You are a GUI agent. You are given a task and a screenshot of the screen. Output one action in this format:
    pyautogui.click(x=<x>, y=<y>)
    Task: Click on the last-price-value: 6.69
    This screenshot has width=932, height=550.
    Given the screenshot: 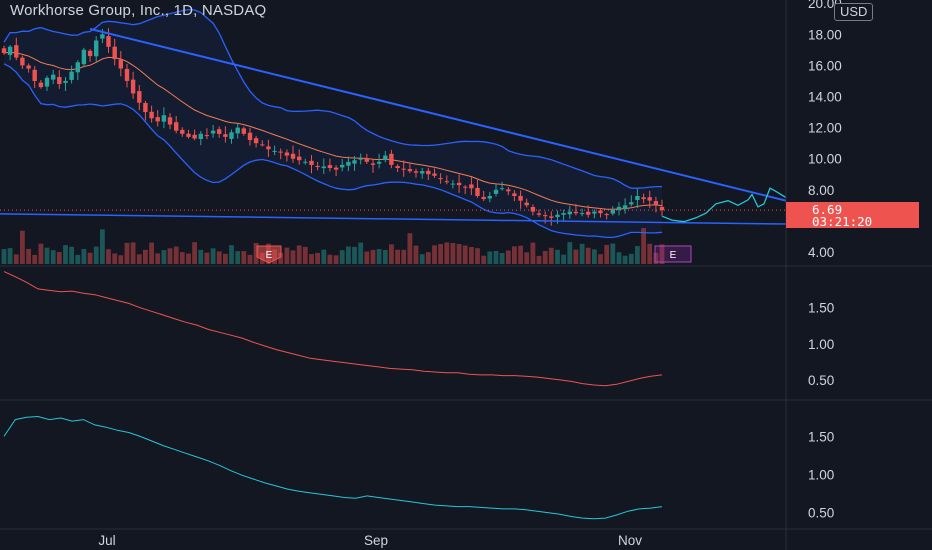 What is the action you would take?
    pyautogui.click(x=827, y=209)
    